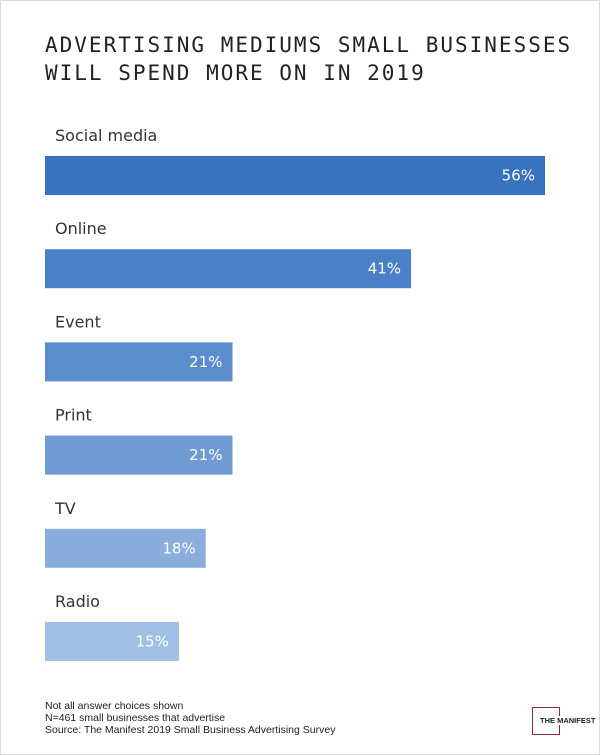 The width and height of the screenshot is (600, 755). Describe the element at coordinates (125, 548) in the screenshot. I see `bar-tv` at that location.